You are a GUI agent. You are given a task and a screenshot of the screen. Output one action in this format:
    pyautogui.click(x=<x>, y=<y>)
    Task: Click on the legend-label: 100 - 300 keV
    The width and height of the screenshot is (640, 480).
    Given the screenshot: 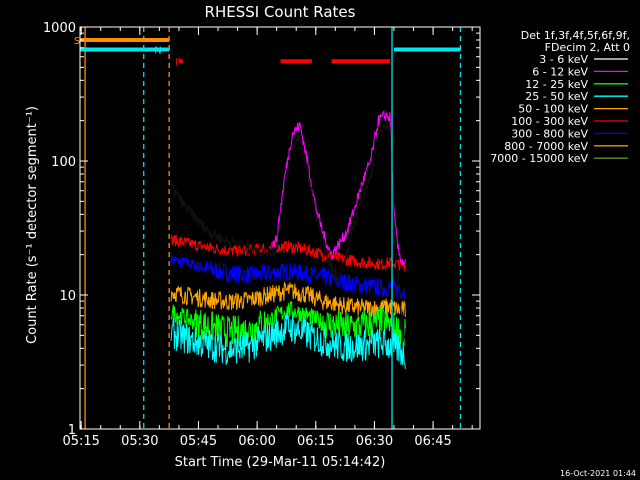 What is the action you would take?
    pyautogui.click(x=549, y=121)
    